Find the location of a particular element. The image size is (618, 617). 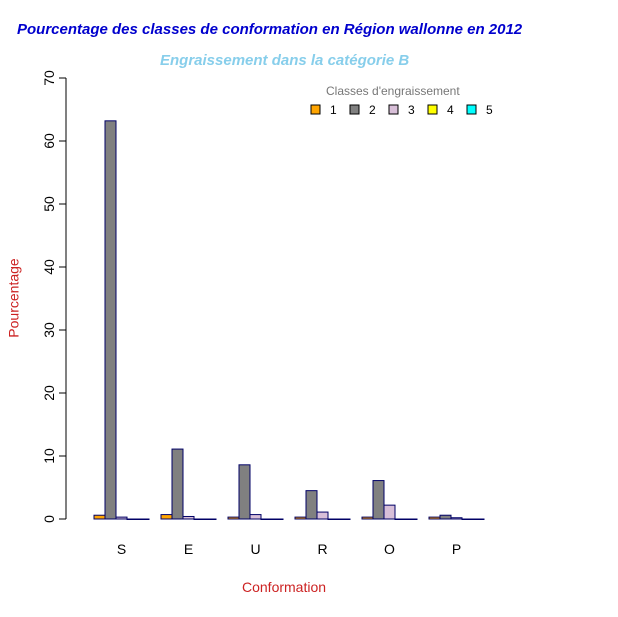

x-tick-label: S is located at coordinates (121, 549).